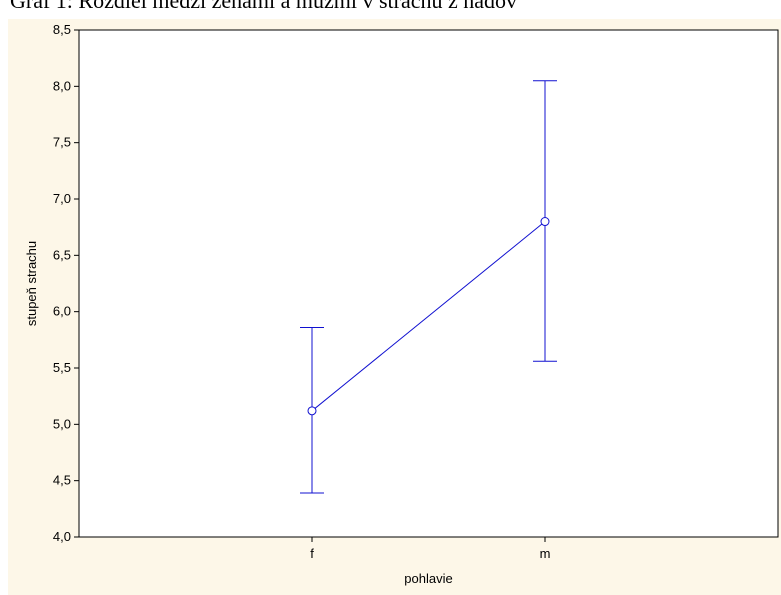 The width and height of the screenshot is (781, 595). Describe the element at coordinates (62, 29) in the screenshot. I see `y-tick-label: 8,5` at that location.